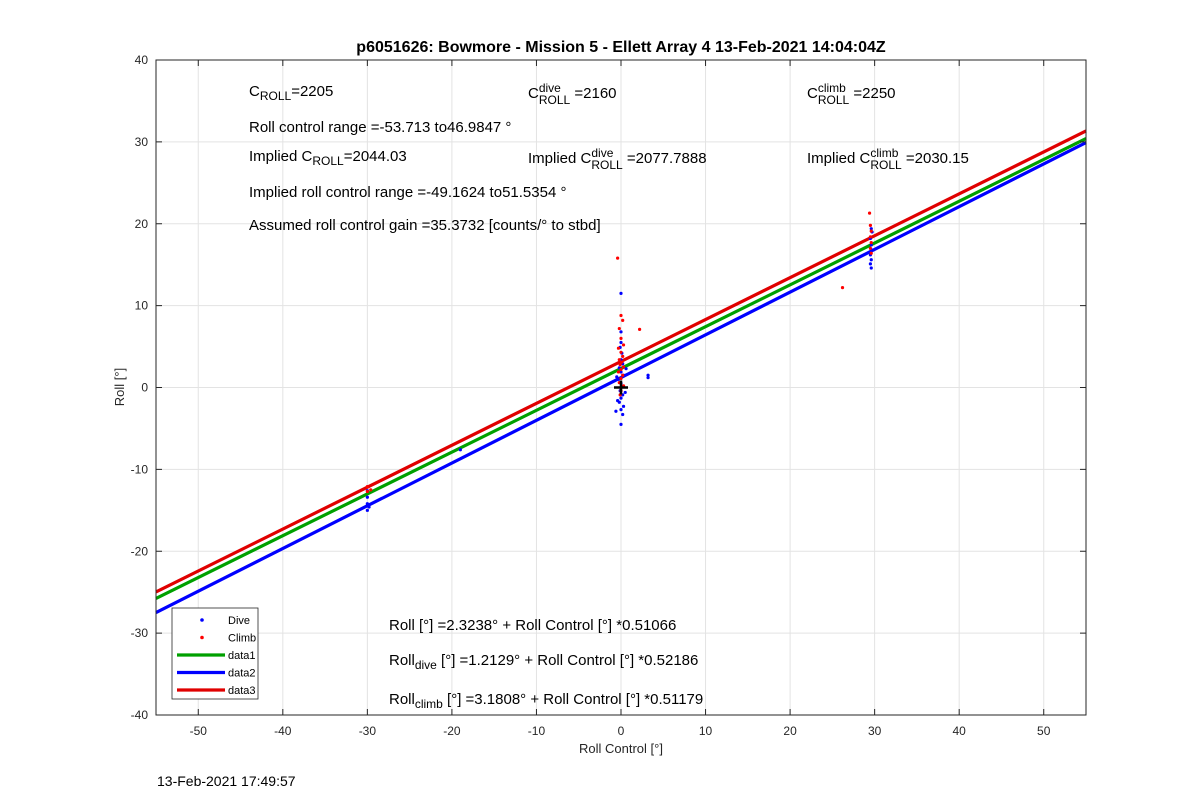 The image size is (1200, 804). Describe the element at coordinates (199, 731) in the screenshot. I see `x-tick-label: -50` at that location.